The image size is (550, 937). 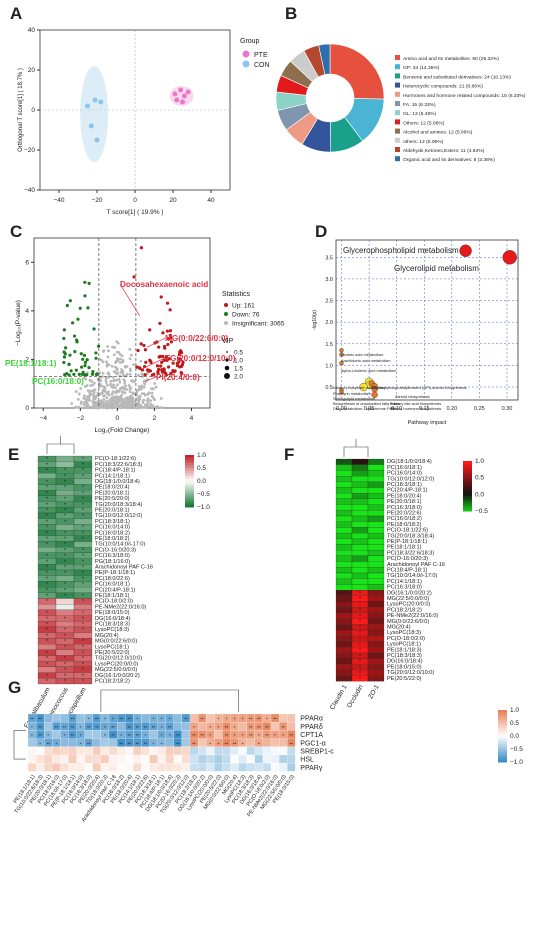 I want to click on legend-label-up: Up: 161, so click(x=243, y=306).